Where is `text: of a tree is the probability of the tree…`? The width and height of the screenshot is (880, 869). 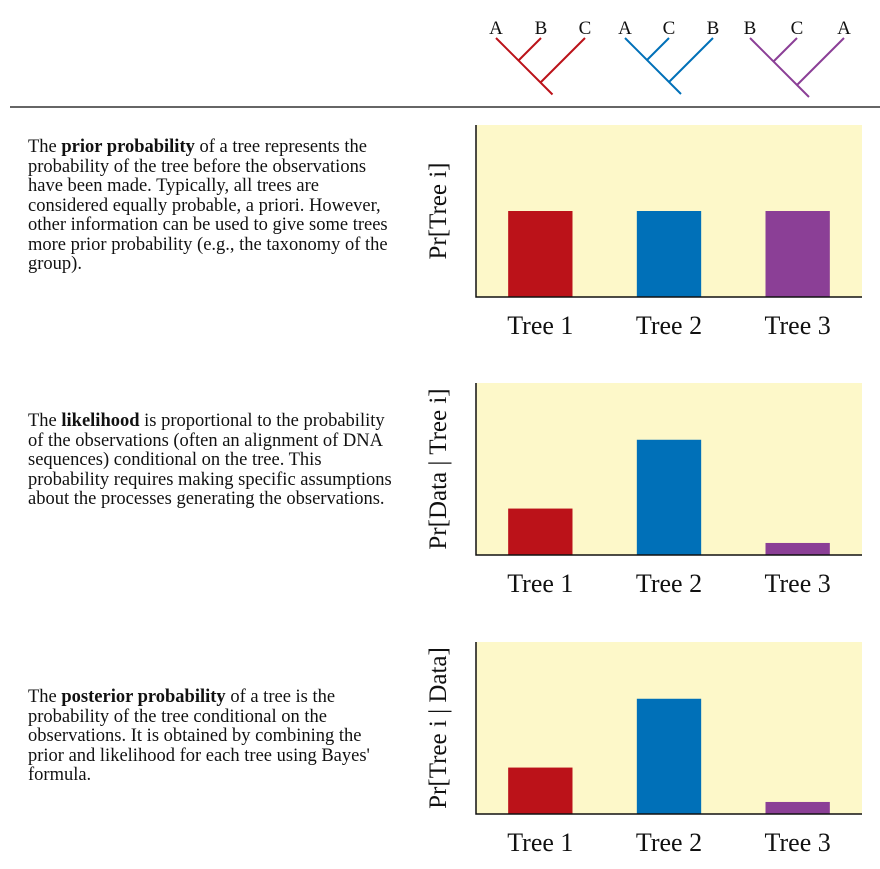
text: of a tree is the probability of the tree… is located at coordinates (199, 736).